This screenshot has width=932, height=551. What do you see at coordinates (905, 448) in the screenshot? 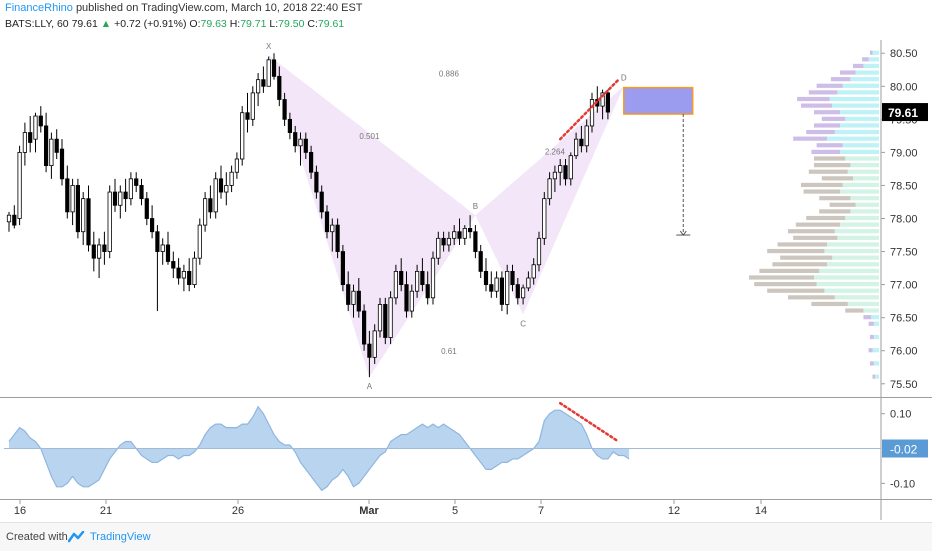
I see `oscillator-value-tag` at bounding box center [905, 448].